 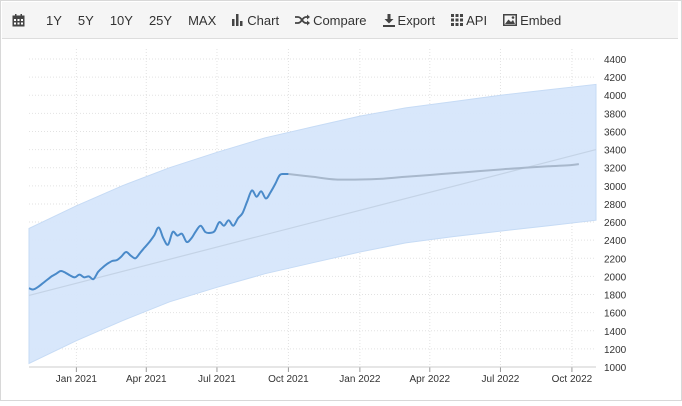 I want to click on embed-button-label: Embed, so click(x=541, y=20).